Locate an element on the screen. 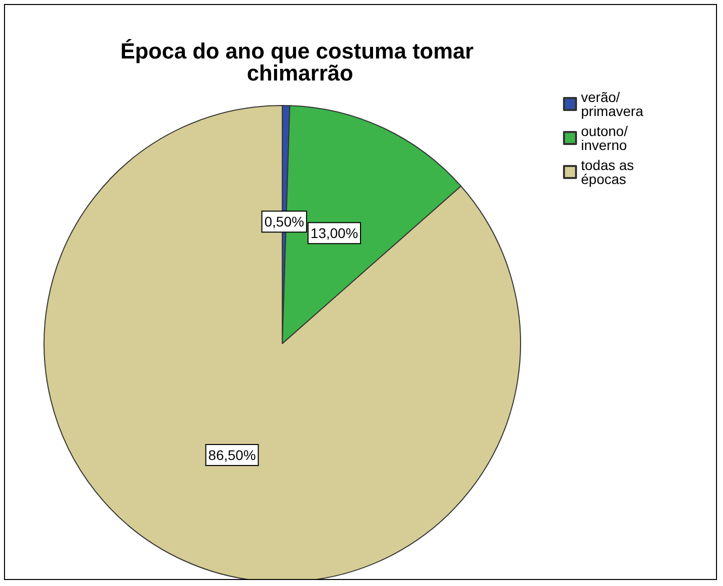 This screenshot has height=586, width=723. legend-label: outono/ inverno is located at coordinates (606, 138).